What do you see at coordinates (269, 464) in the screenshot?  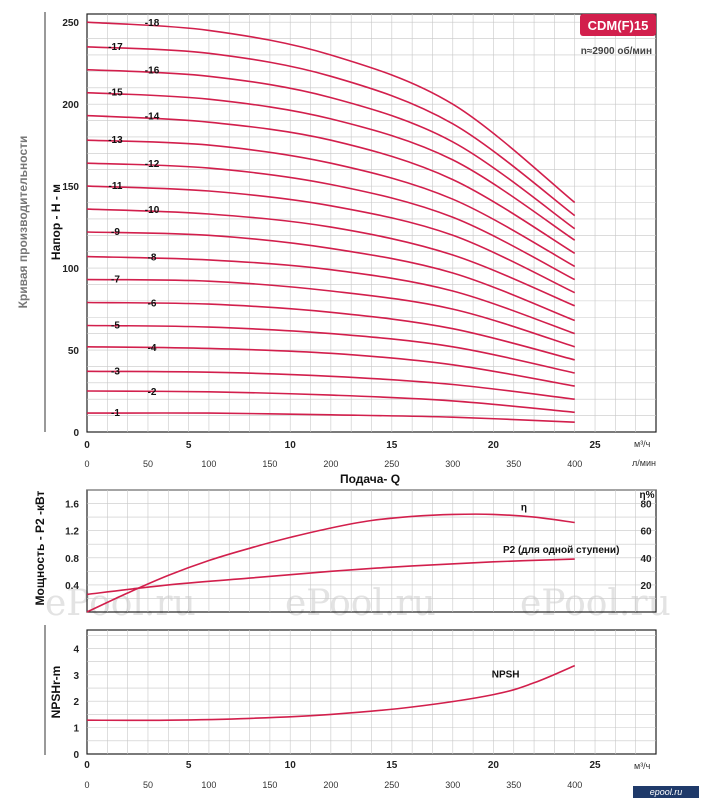 I see `p1-lmin-tick-150: 150` at bounding box center [269, 464].